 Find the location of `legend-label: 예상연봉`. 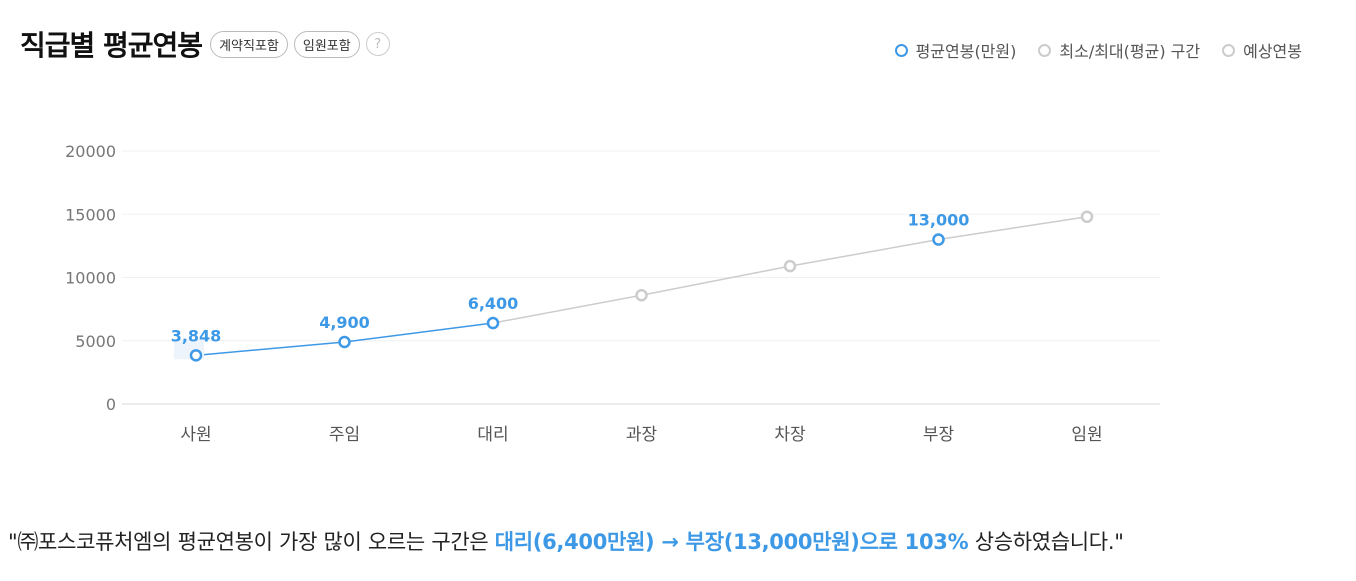

legend-label: 예상연봉 is located at coordinates (1272, 51).